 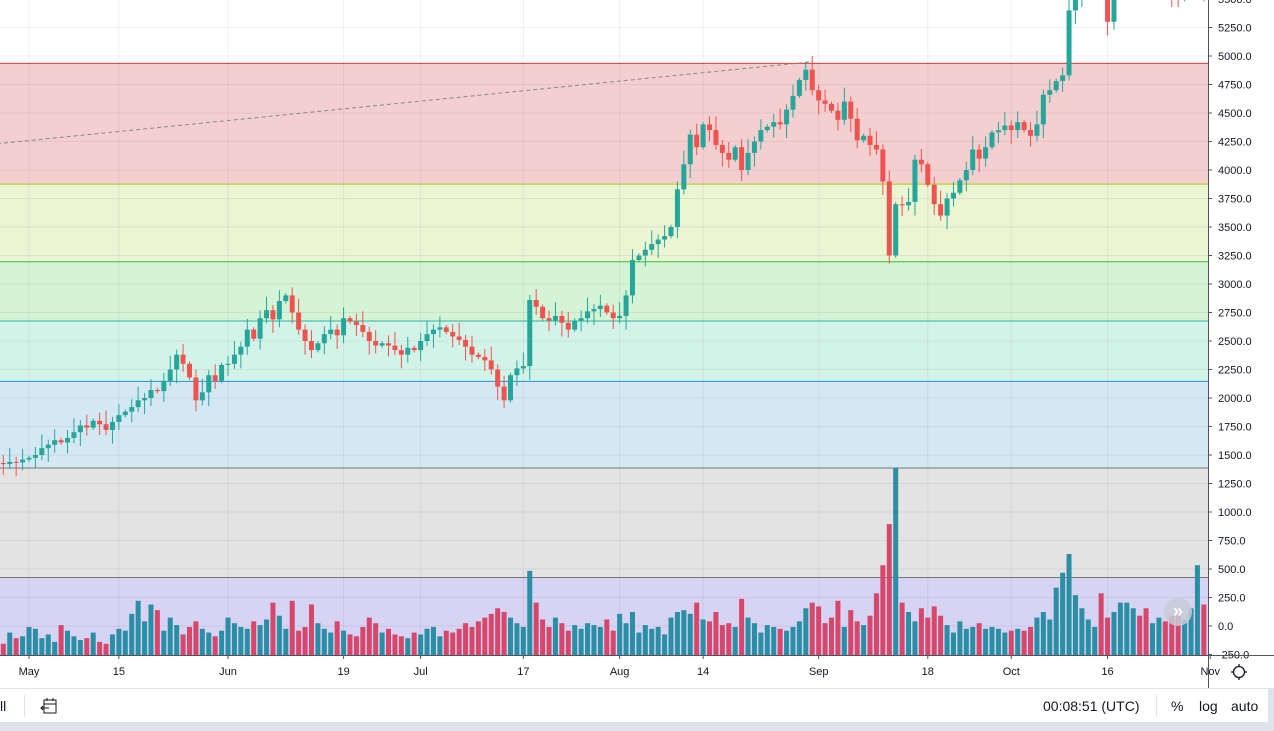 I want to click on time-tick-label: 17, so click(x=523, y=672).